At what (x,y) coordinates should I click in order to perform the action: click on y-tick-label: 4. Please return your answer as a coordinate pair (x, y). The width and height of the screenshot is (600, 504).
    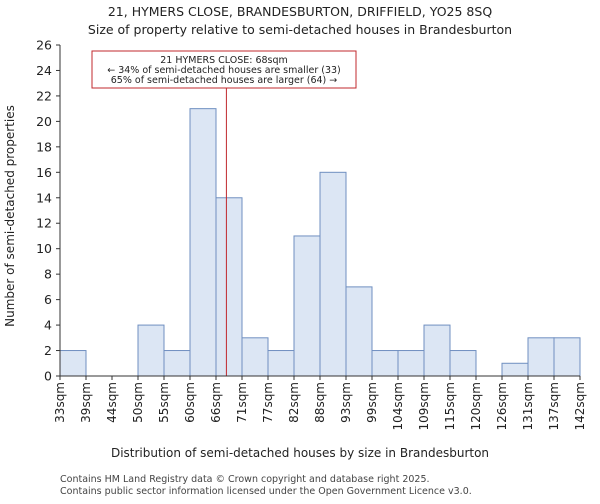
    Looking at the image, I should click on (48, 325).